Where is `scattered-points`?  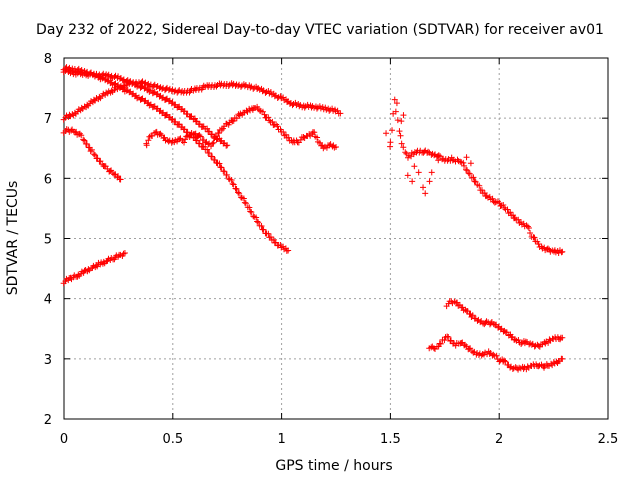 scattered-points is located at coordinates (308, 148).